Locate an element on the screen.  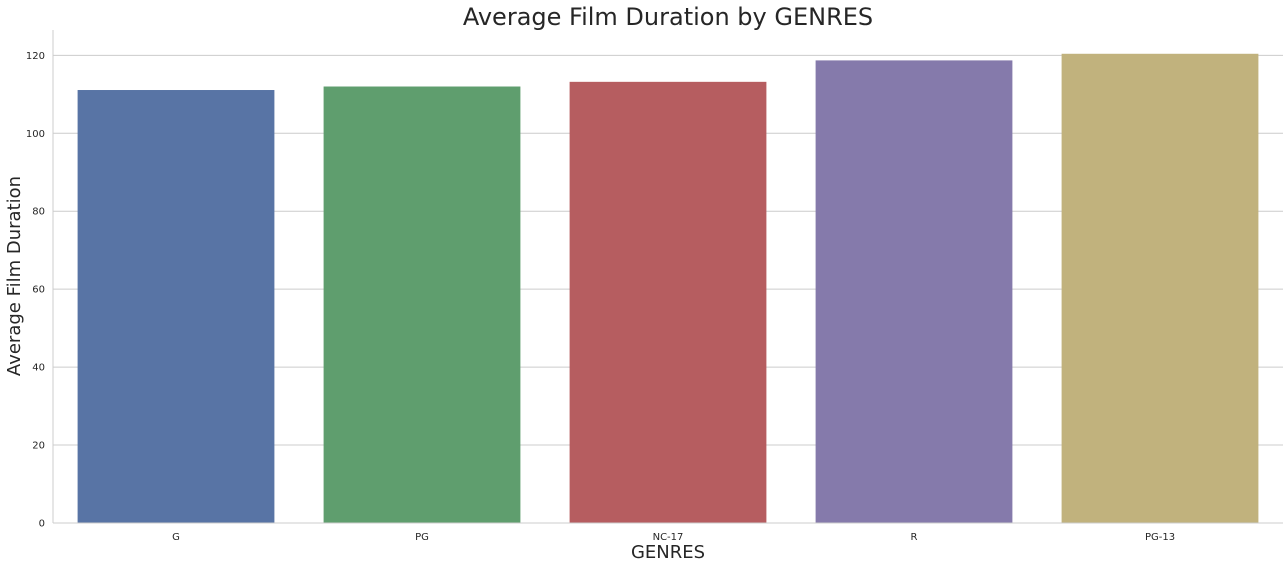
y-tick-label-4: 80 is located at coordinates (38, 212).